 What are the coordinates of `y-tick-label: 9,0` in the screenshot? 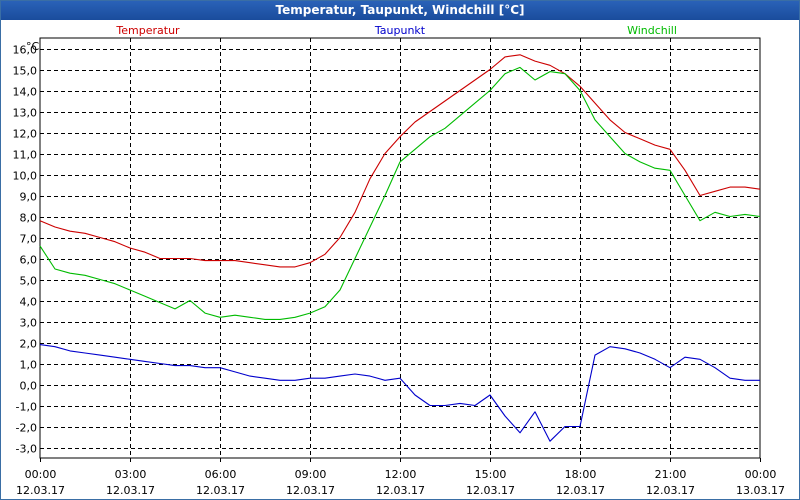 It's located at (29, 197).